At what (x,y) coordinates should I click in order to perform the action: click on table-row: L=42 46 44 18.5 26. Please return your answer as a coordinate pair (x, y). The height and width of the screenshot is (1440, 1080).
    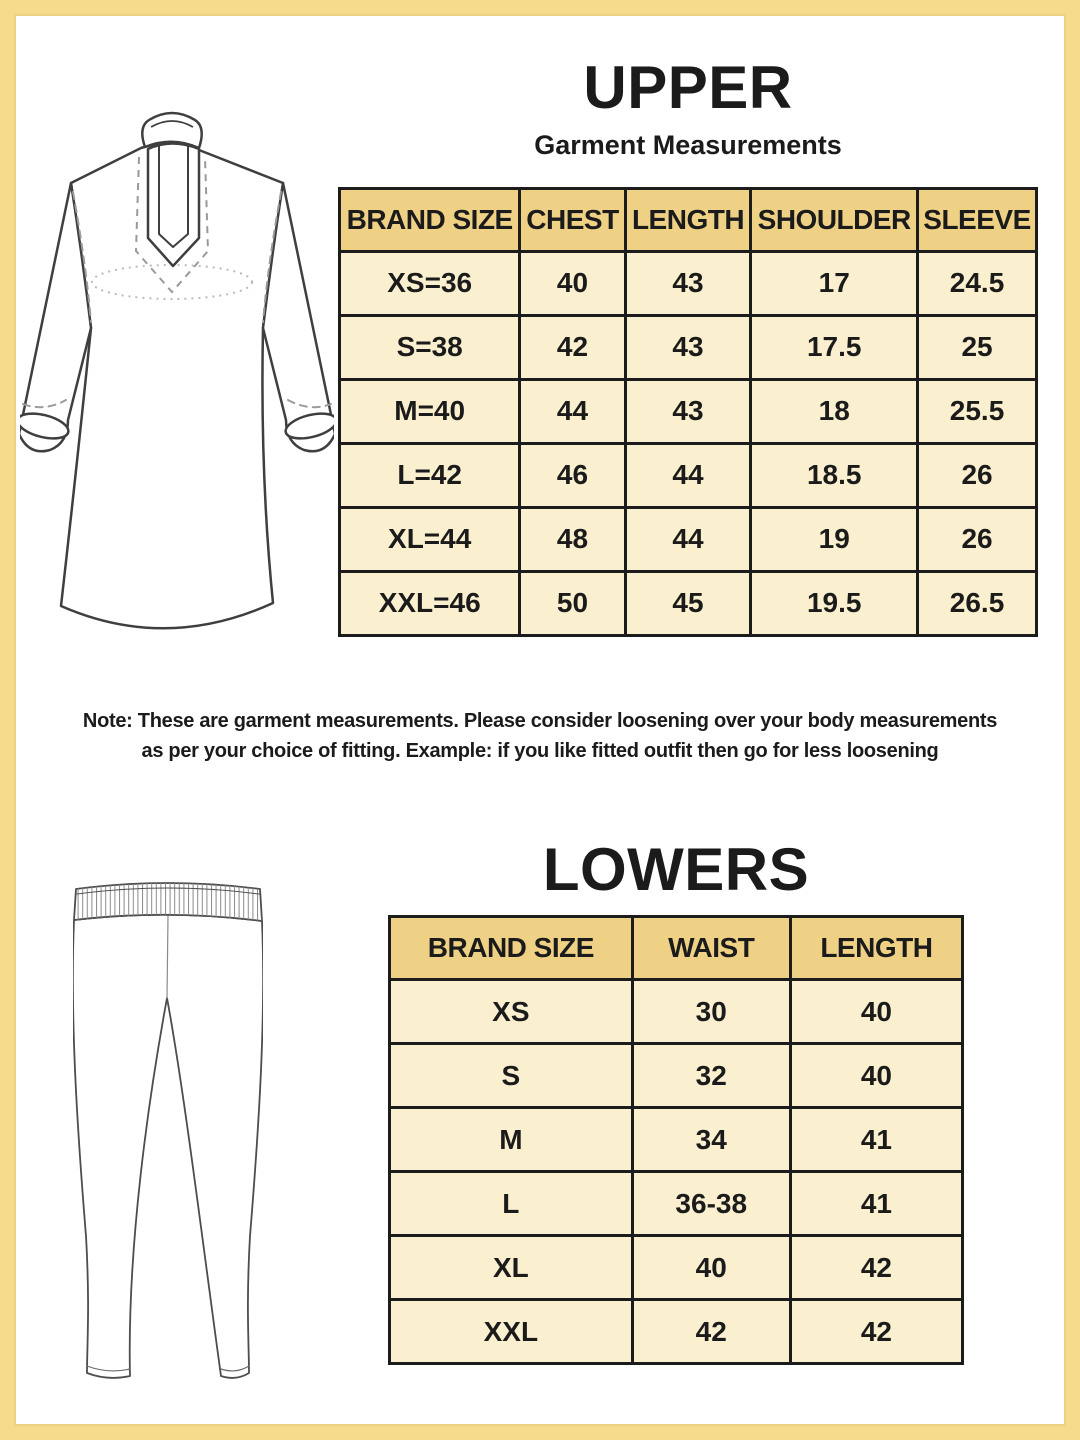
    Looking at the image, I should click on (687, 475).